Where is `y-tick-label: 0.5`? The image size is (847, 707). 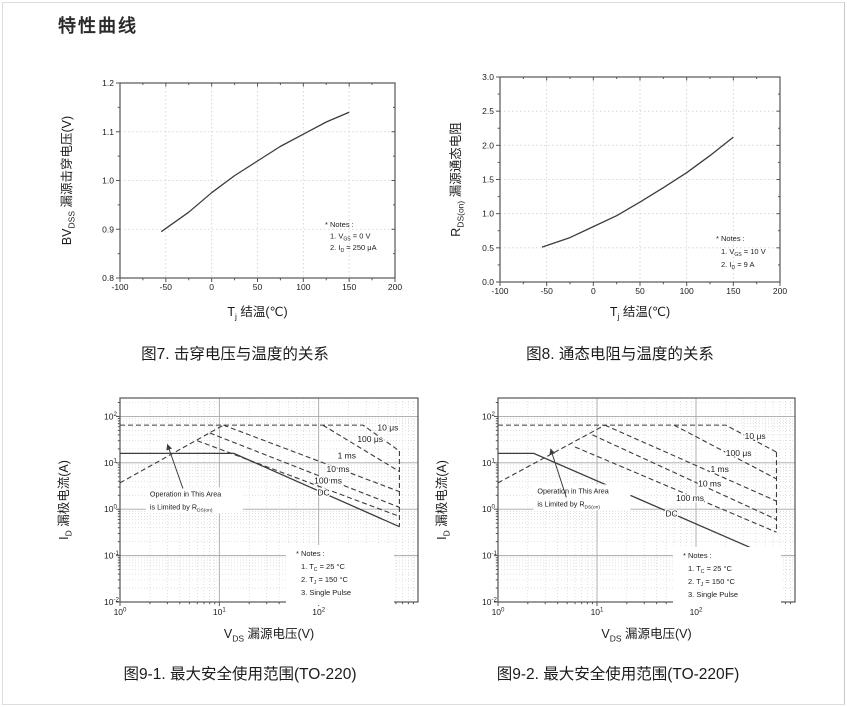 y-tick-label: 0.5 is located at coordinates (488, 248).